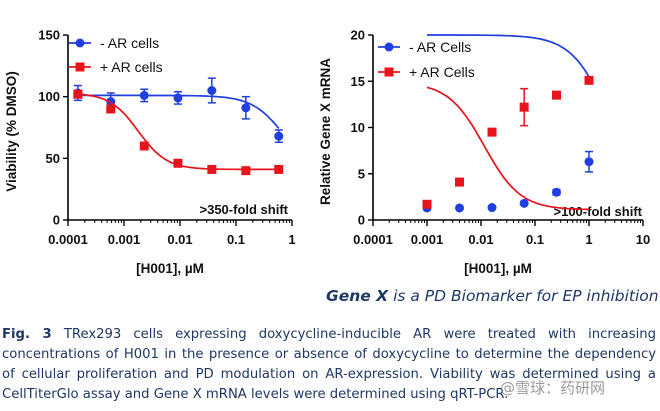  Describe the element at coordinates (49, 96) in the screenshot. I see `y-tick-label: 100` at that location.